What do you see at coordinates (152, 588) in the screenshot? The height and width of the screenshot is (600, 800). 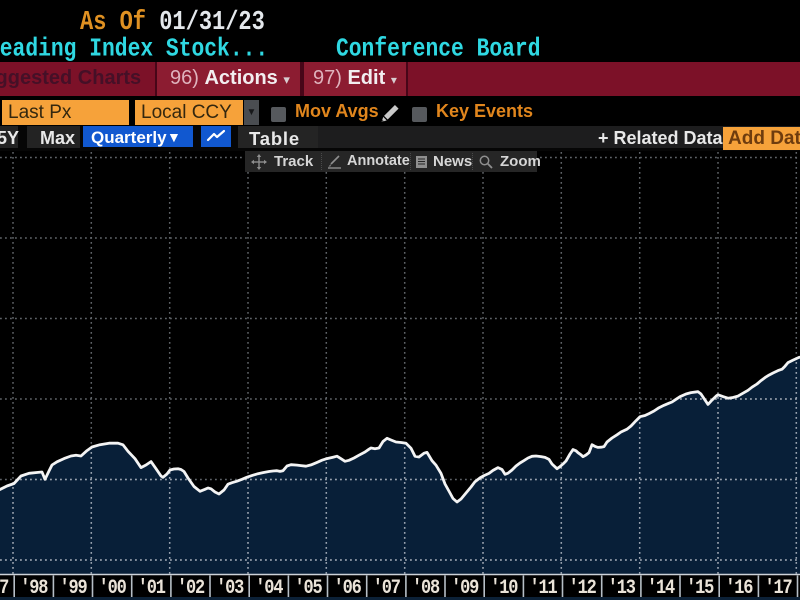 I see `svg-text: '01` at bounding box center [152, 588].